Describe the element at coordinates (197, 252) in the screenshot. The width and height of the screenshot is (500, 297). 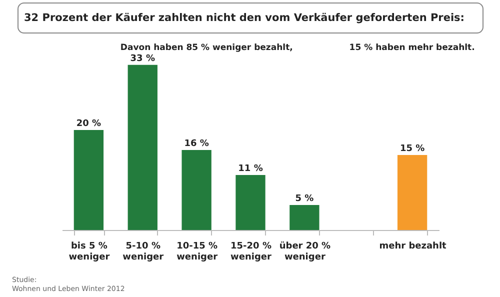
I see `x-tick-label: 10-15 % weniger` at that location.